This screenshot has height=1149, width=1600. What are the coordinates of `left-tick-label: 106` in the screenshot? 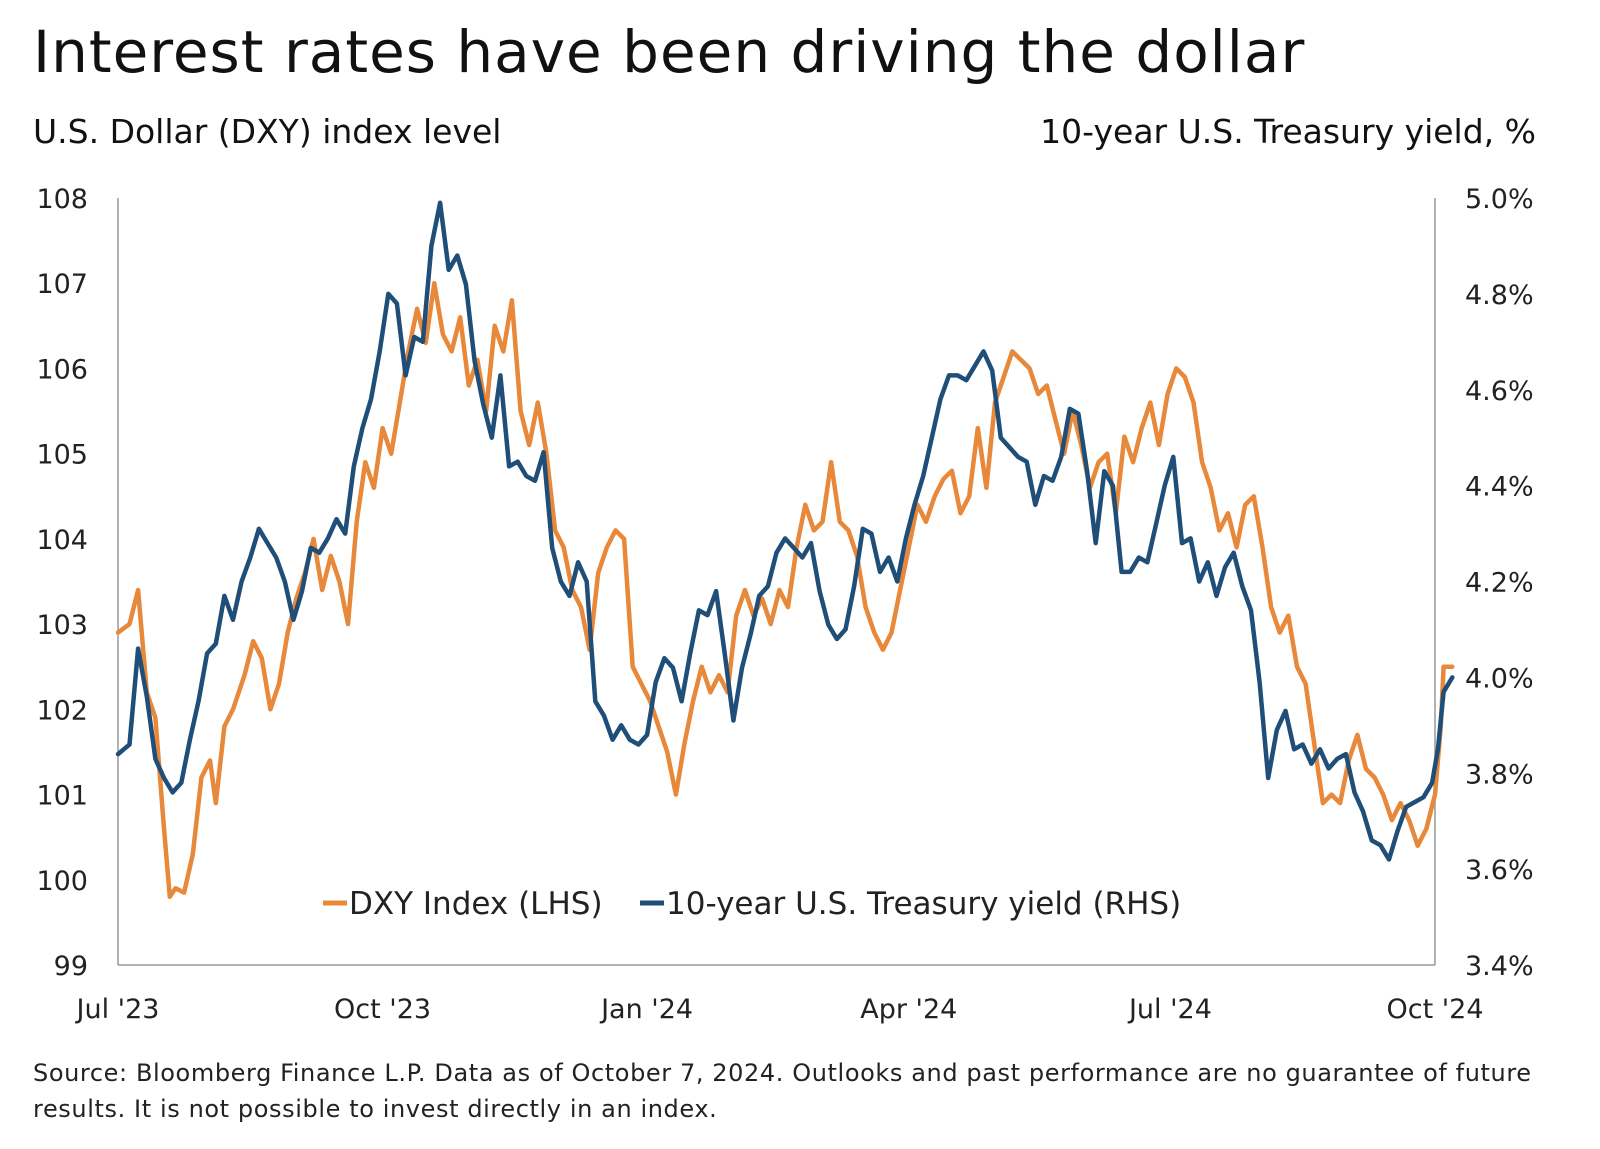 It's located at (62, 369).